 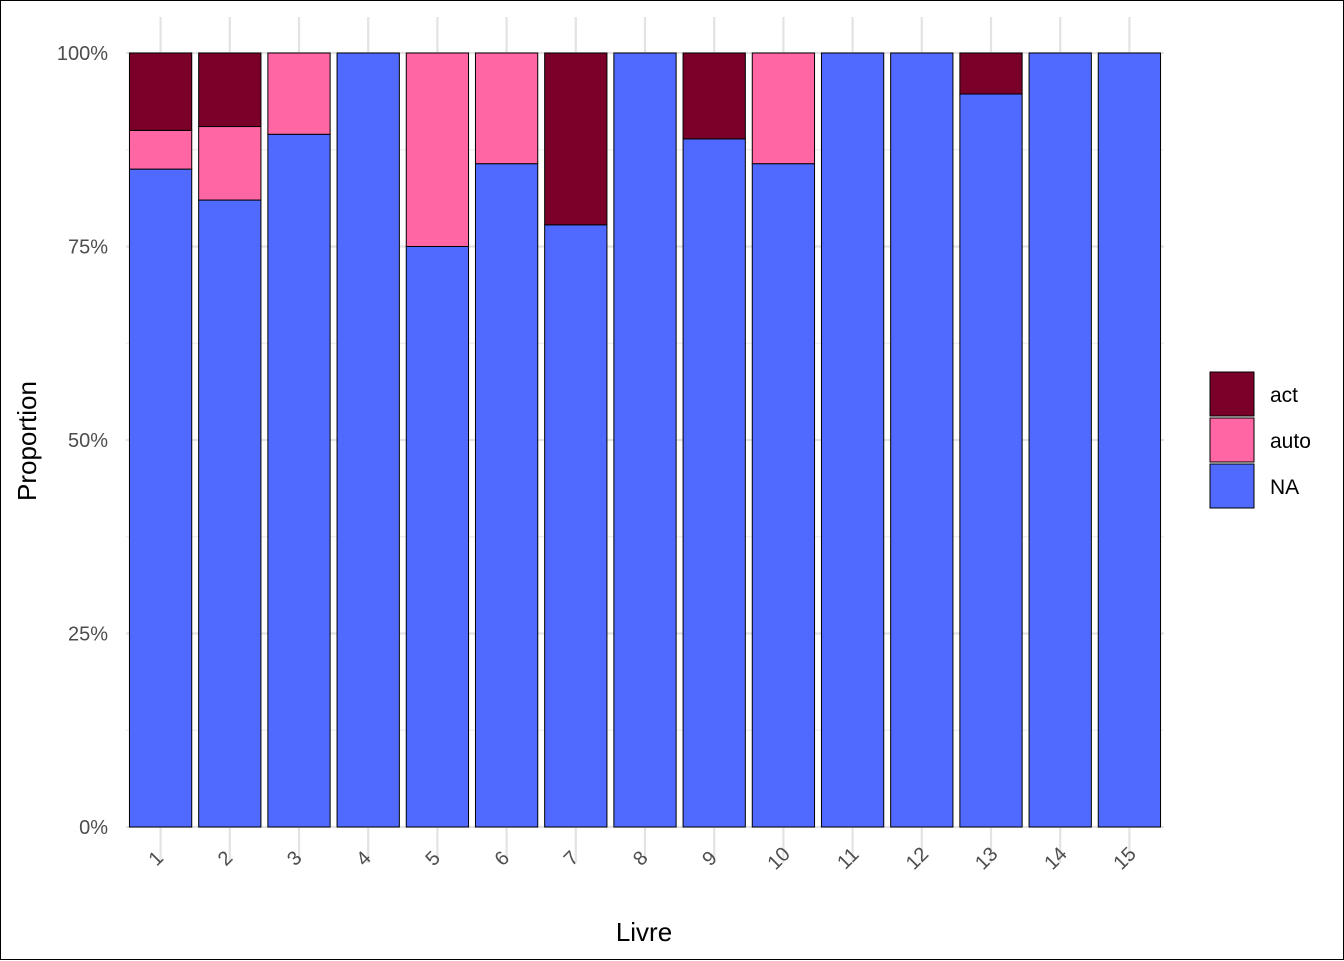 I want to click on x-tick-label: 1, so click(x=156, y=858).